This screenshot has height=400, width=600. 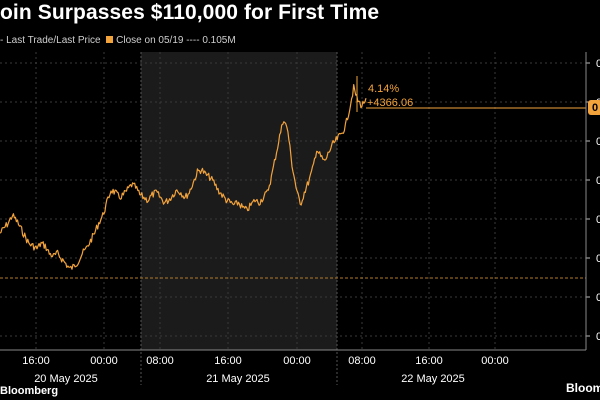 What do you see at coordinates (190, 12) in the screenshot?
I see `chart-title: oin Surpasses $110,000 for First Time` at bounding box center [190, 12].